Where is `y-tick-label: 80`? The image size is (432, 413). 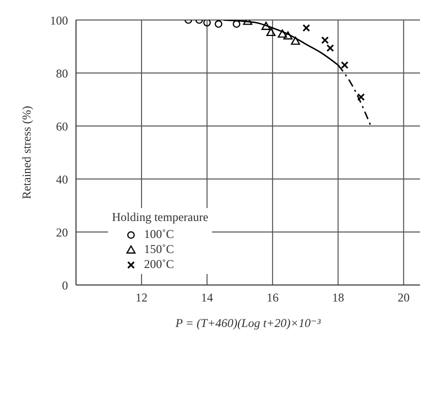
y-tick-label: 80 is located at coordinates (62, 73).